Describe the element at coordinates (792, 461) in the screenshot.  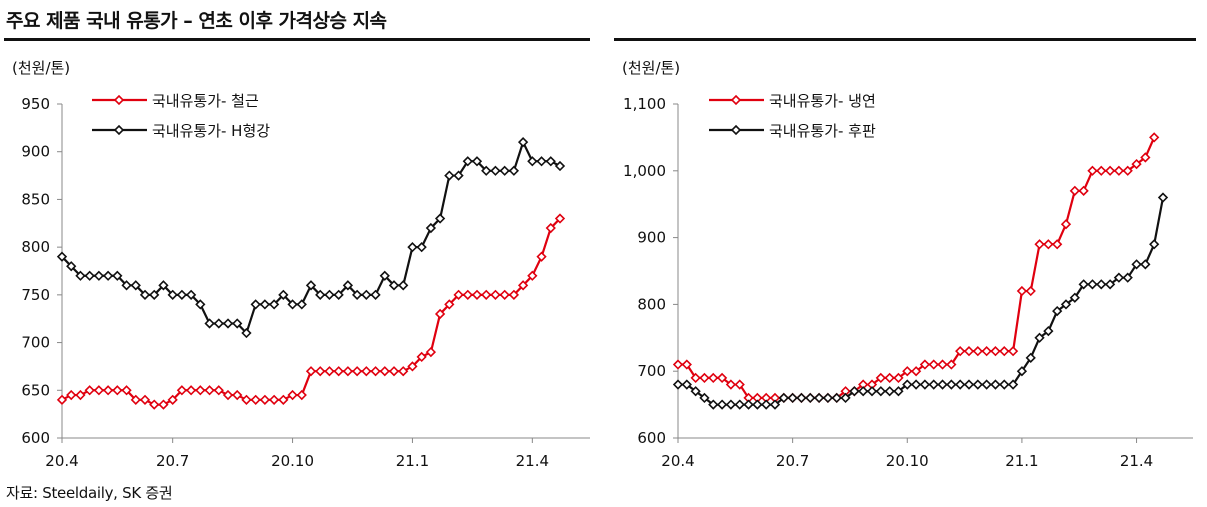
I see `x-tick-label: 20.7` at that location.